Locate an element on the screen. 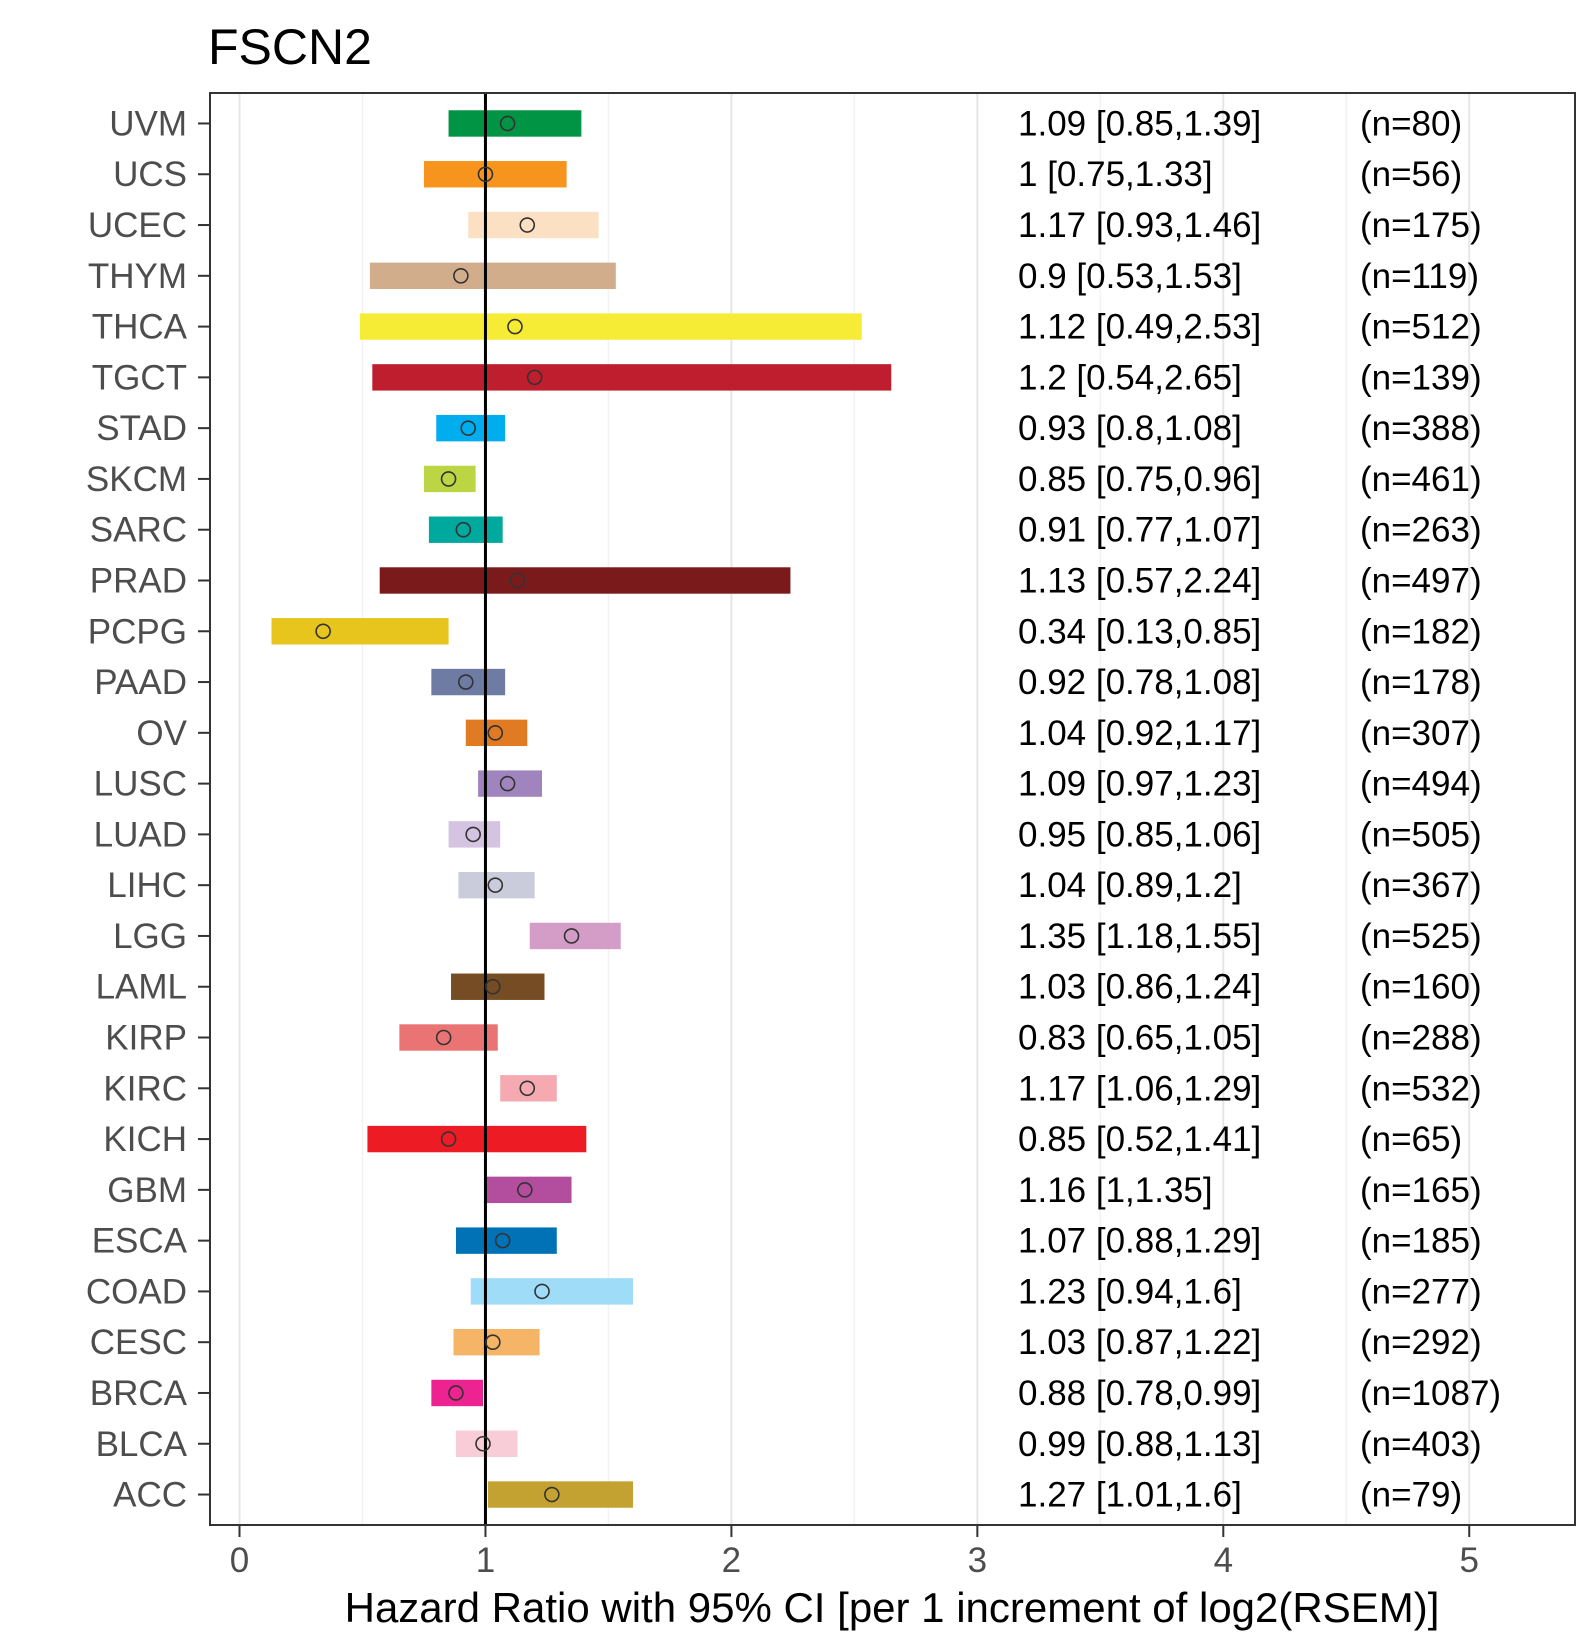 This screenshot has height=1650, width=1590. n-text-lusc: (n=494) is located at coordinates (1421, 784).